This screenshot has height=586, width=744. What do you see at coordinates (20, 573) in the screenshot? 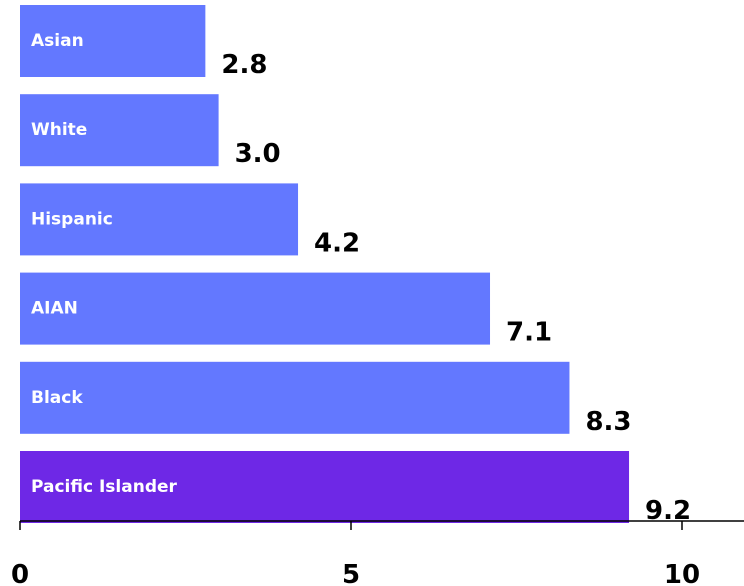
I see `x-tick-label-0: 0` at bounding box center [20, 573].